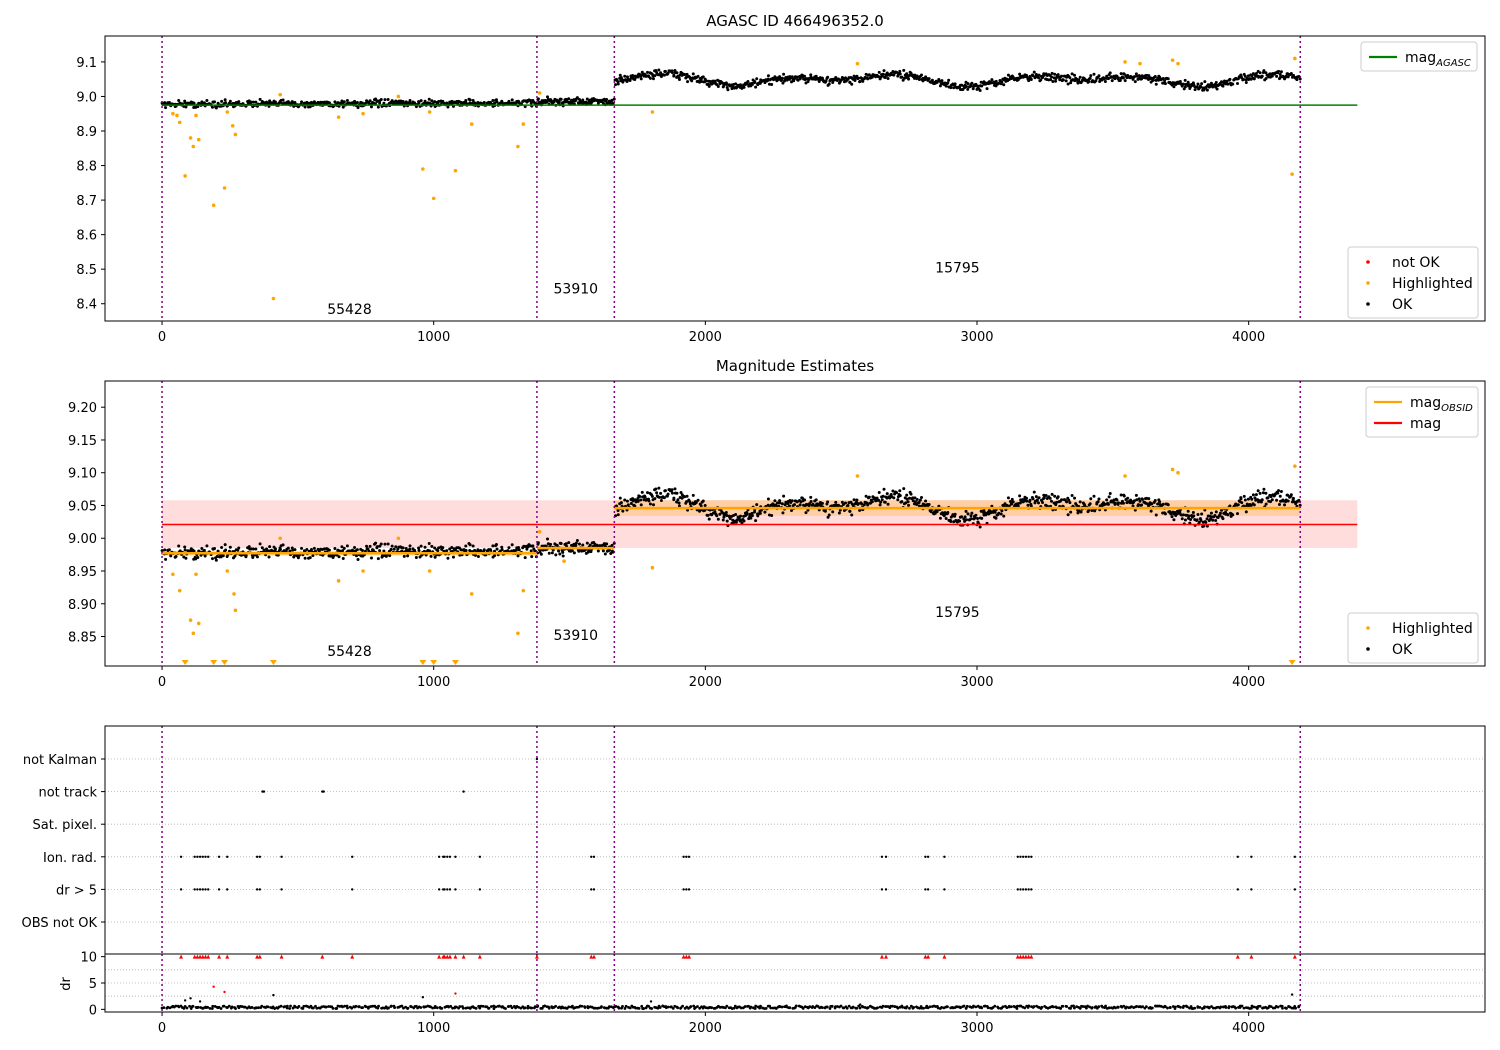  I want to click on y-tick-label: 9.0, so click(86, 97).